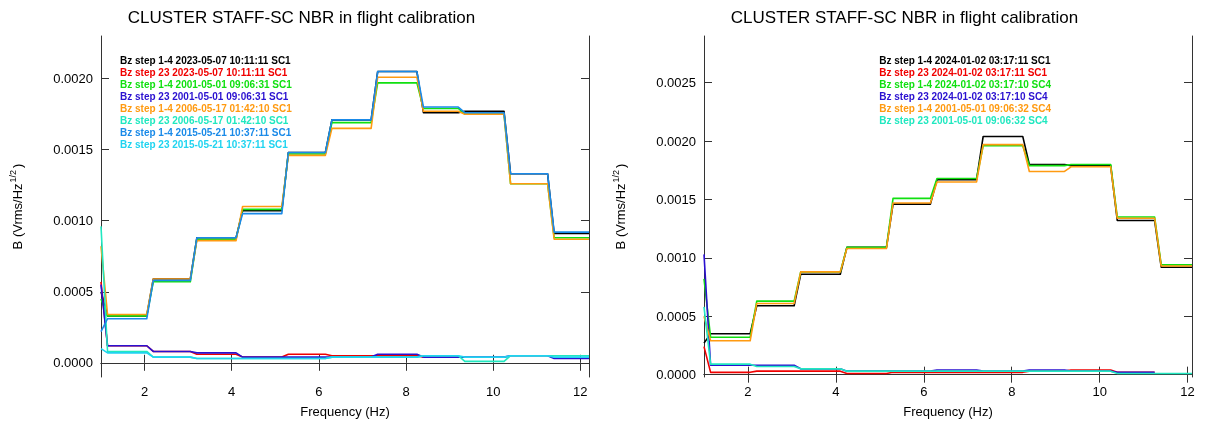  Describe the element at coordinates (965, 108) in the screenshot. I see `text: Bz step 1-4 2001-05-01 09:06:32 SC4` at that location.